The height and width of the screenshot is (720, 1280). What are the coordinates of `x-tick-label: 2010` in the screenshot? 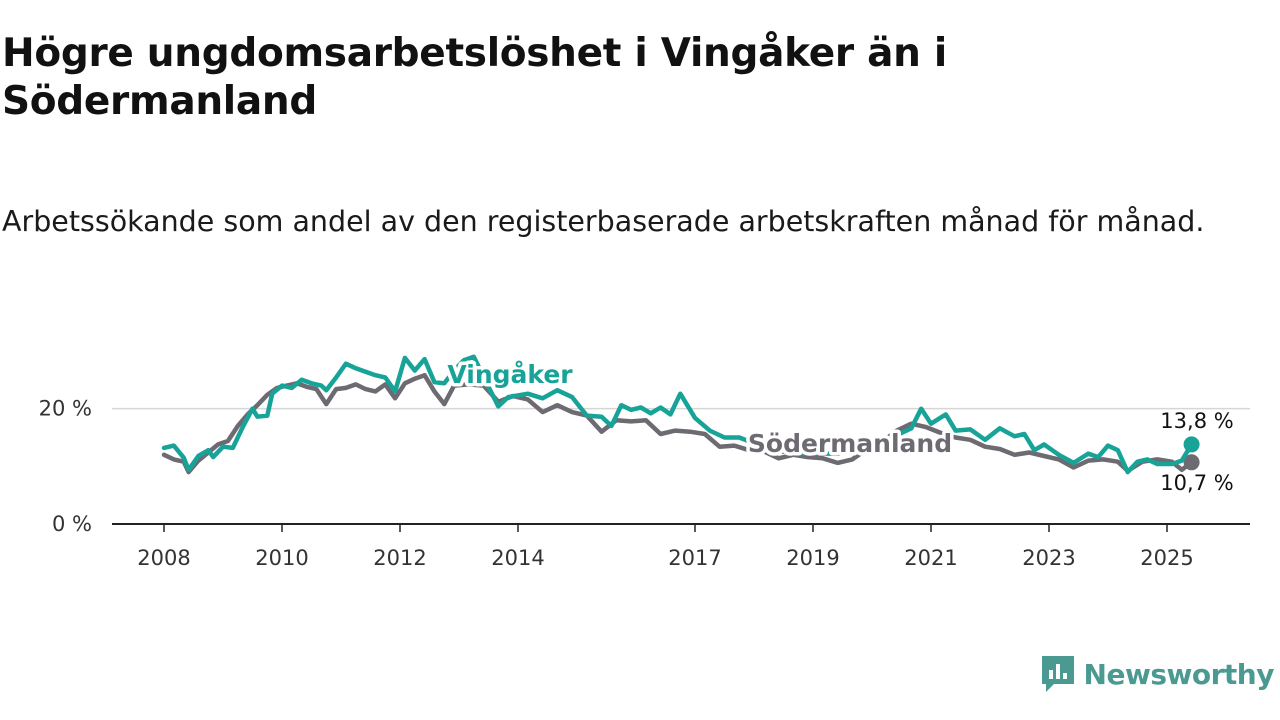 It's located at (281, 558).